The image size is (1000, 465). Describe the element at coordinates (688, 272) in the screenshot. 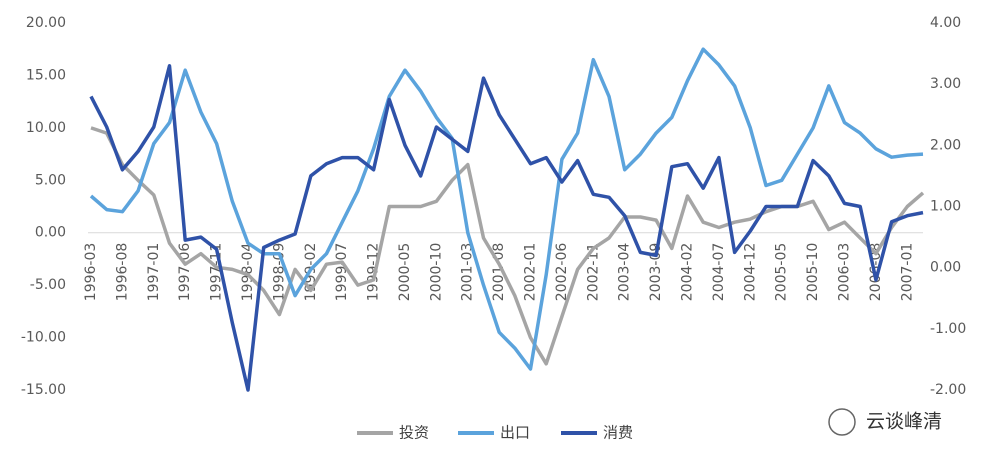

I see `x-tick-label: 2004-02` at that location.